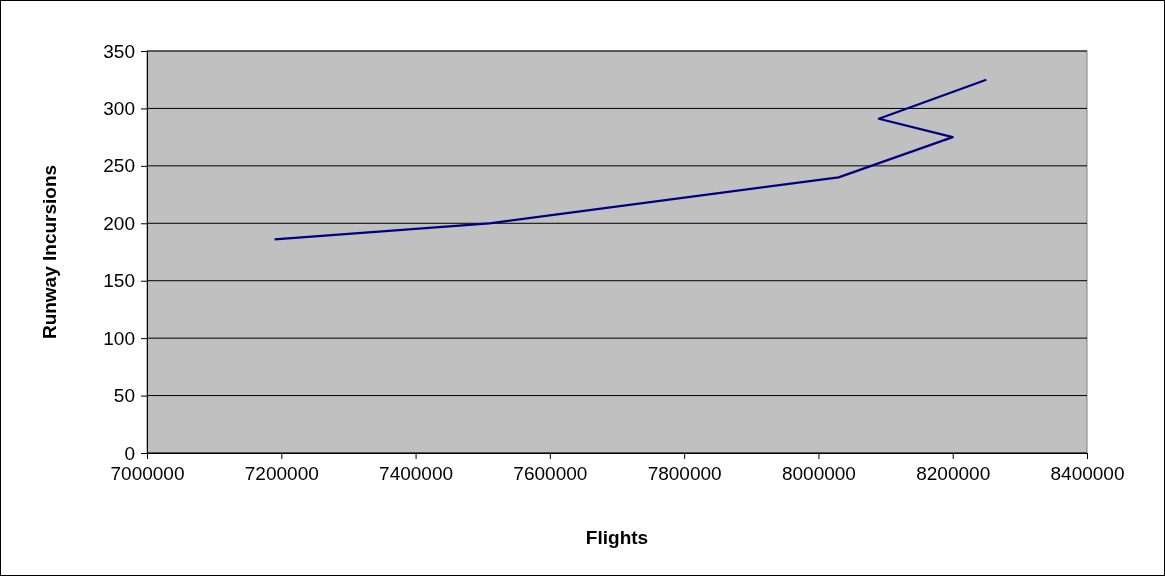 The image size is (1165, 576). Describe the element at coordinates (550, 474) in the screenshot. I see `x-tick-label: 7600000` at that location.